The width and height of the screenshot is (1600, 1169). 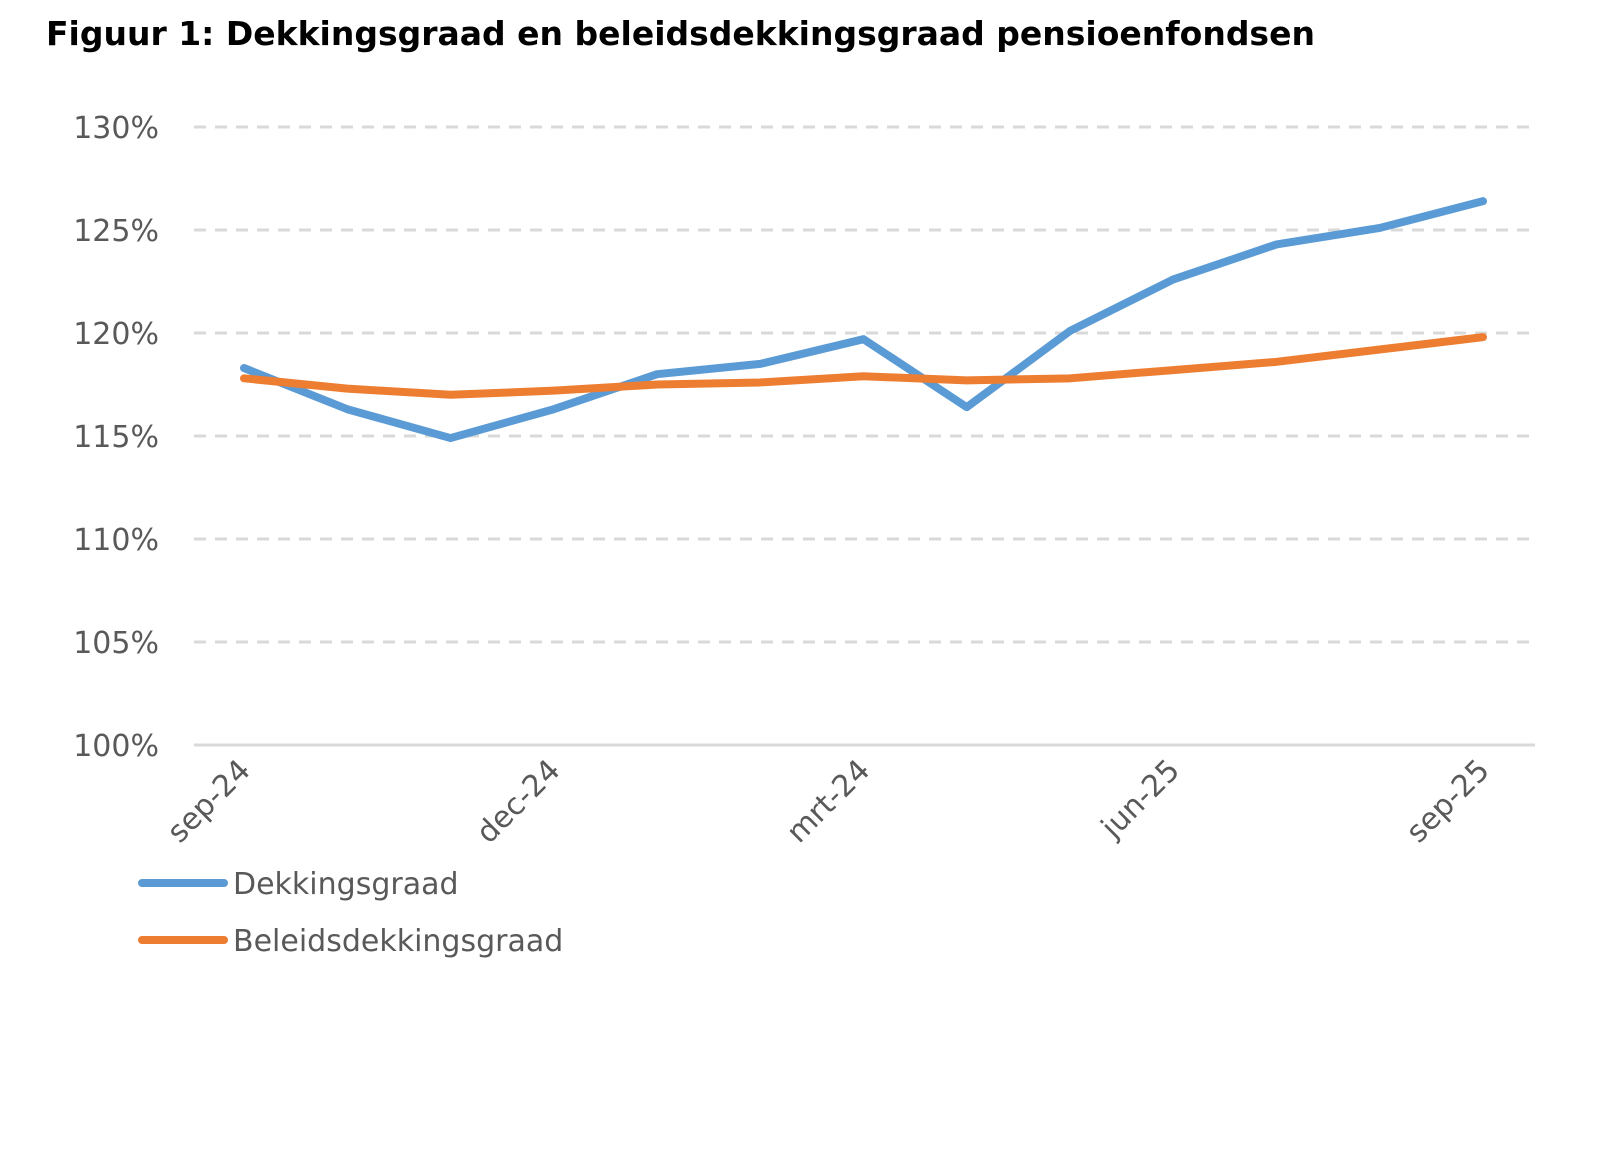 What do you see at coordinates (116, 437) in the screenshot?
I see `y-tick-label: 115%` at bounding box center [116, 437].